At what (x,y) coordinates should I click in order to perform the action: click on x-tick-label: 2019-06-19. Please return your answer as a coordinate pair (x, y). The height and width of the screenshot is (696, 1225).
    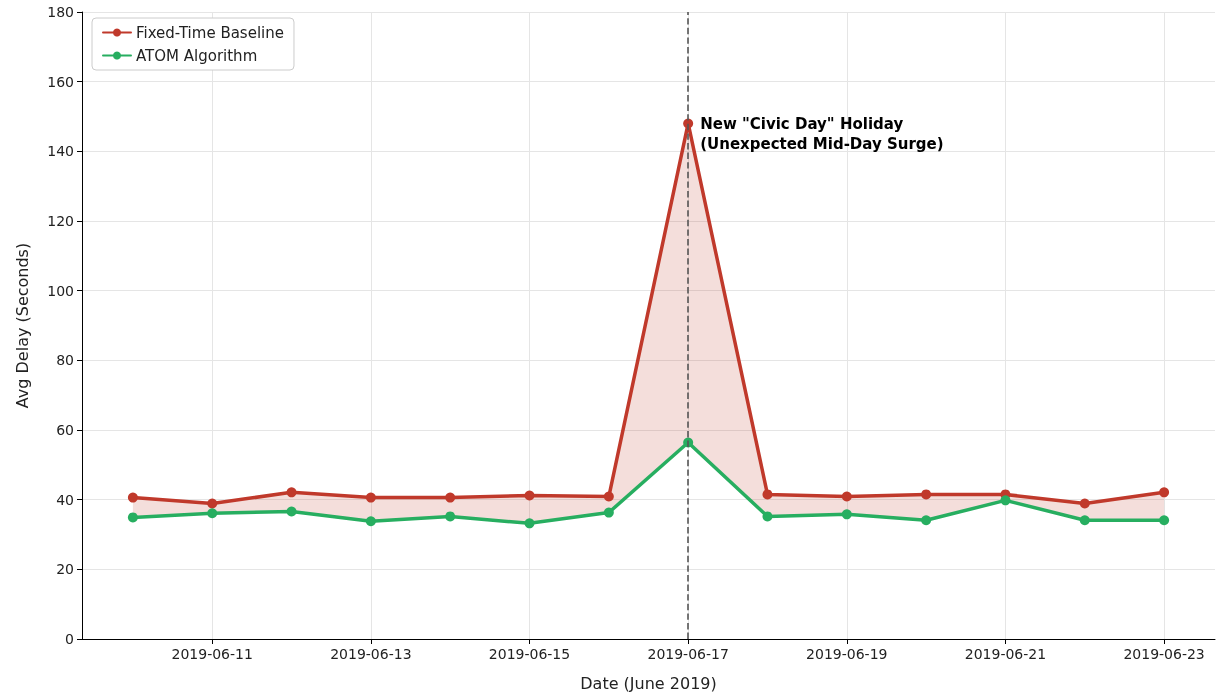
    Looking at the image, I should click on (847, 654).